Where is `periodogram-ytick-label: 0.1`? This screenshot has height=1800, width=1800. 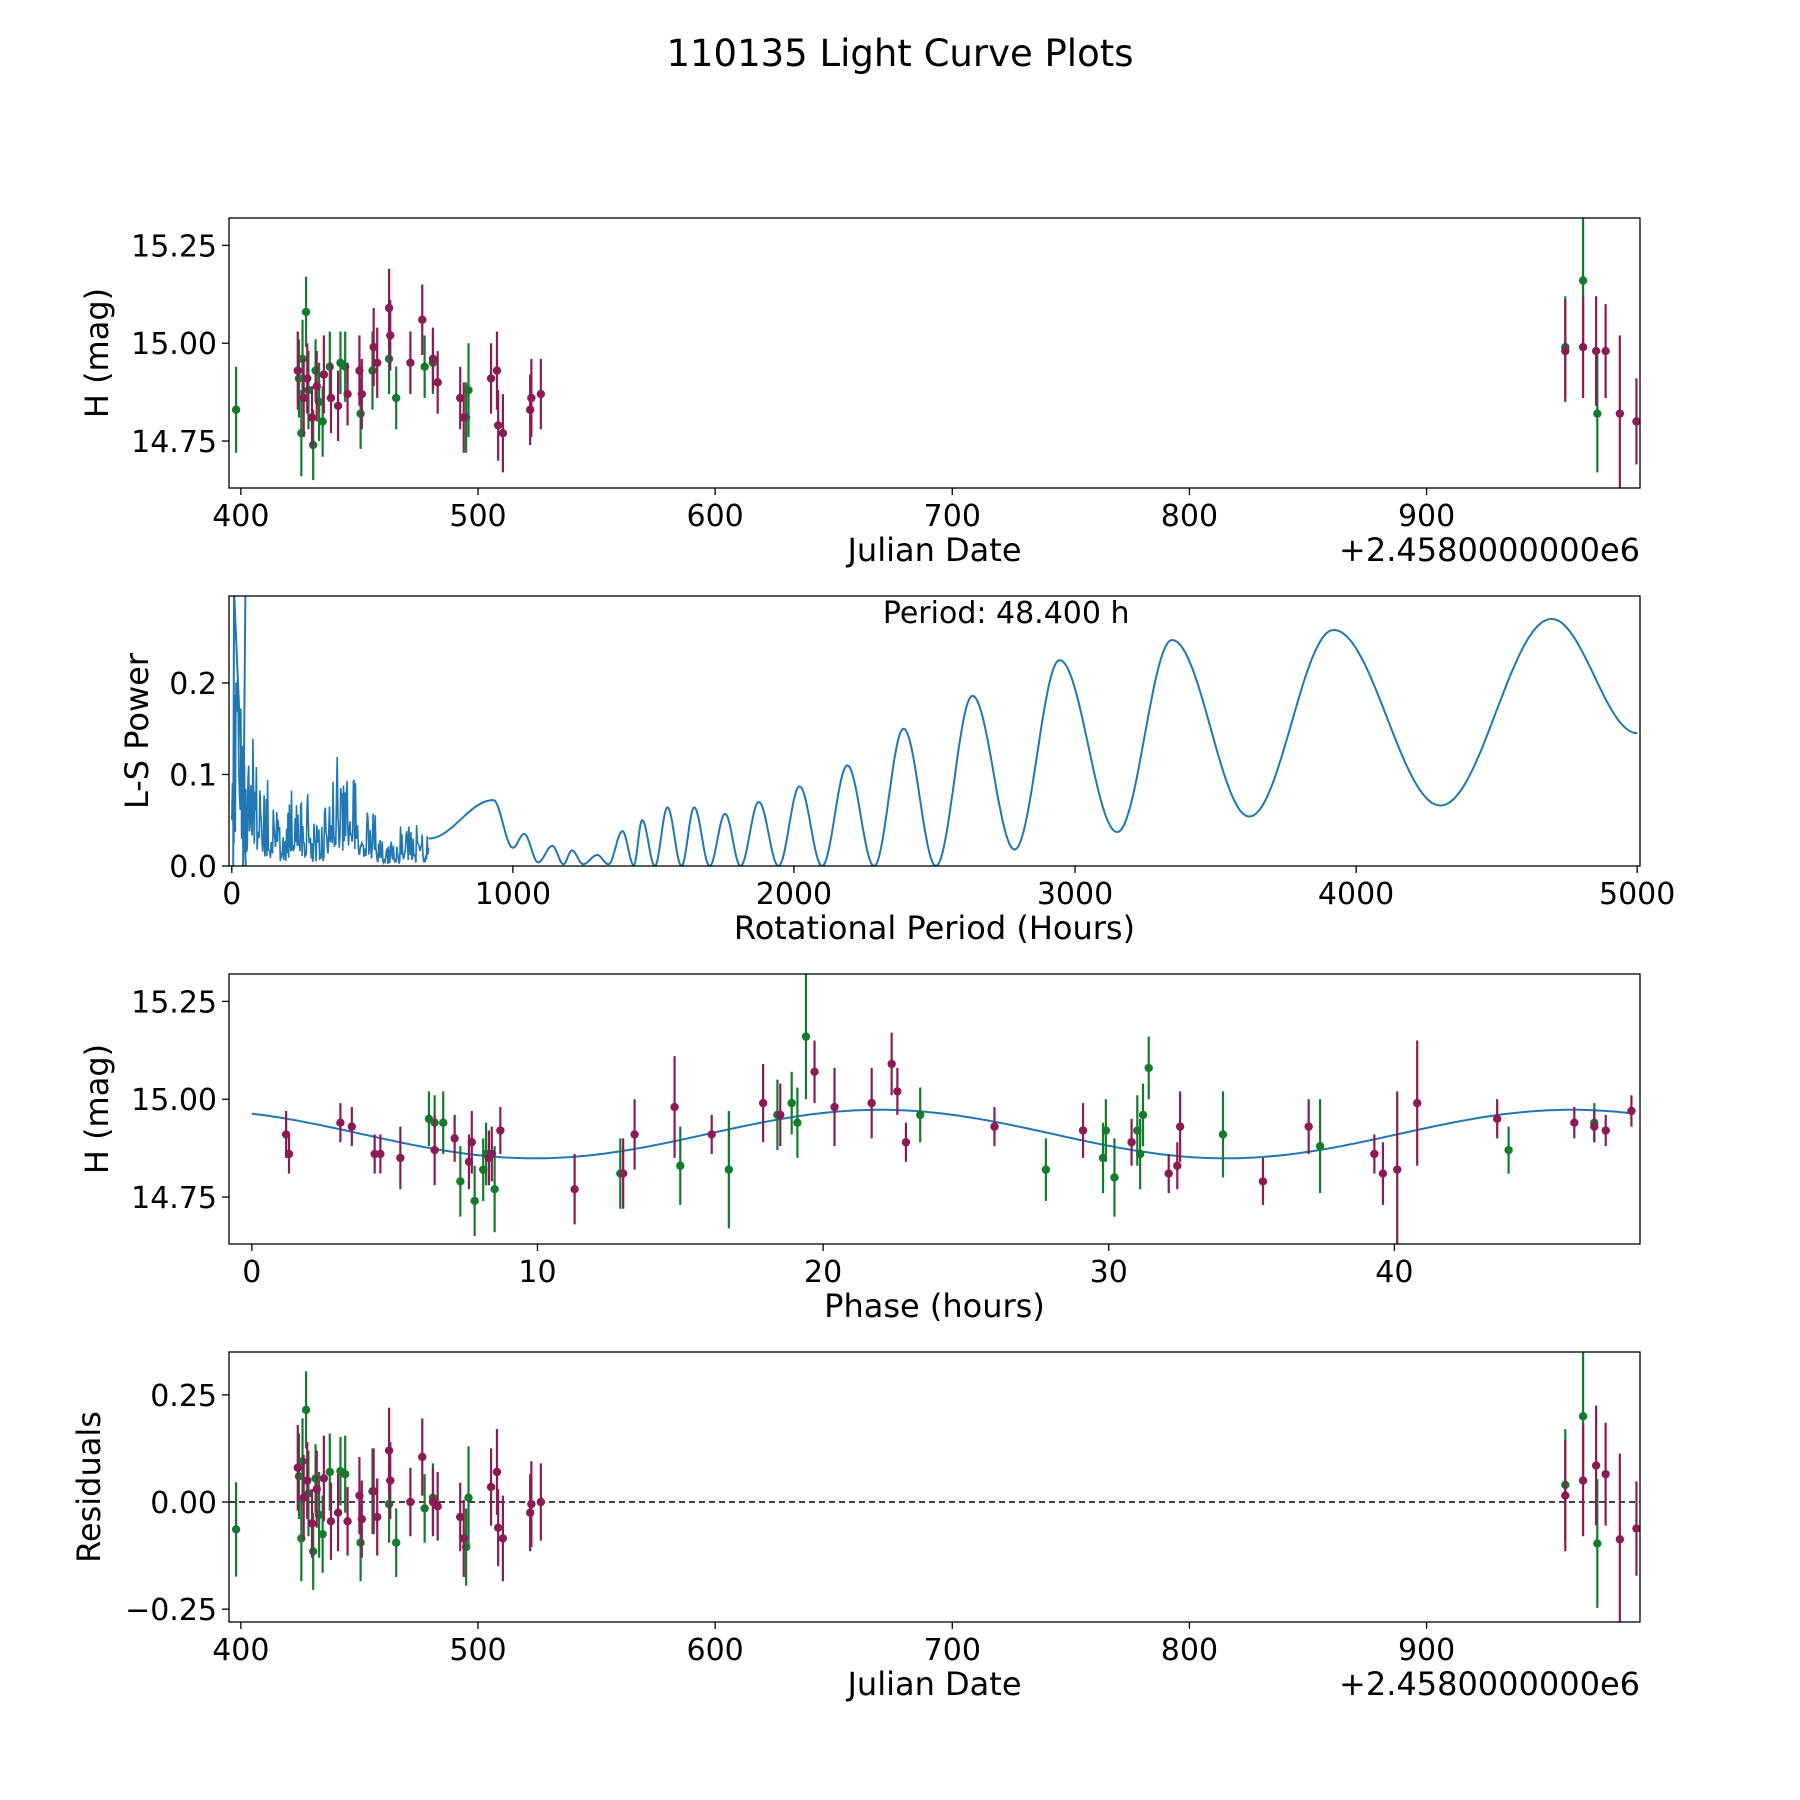
periodogram-ytick-label: 0.1 is located at coordinates (193, 775).